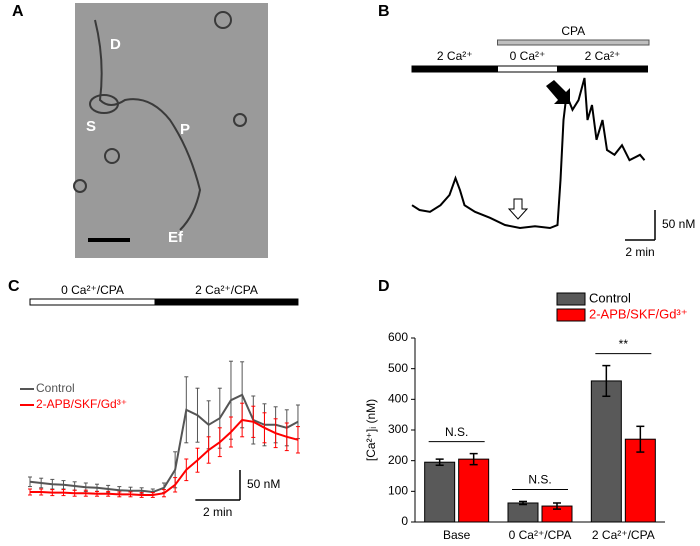  I want to click on significance-label: **, so click(624, 344).